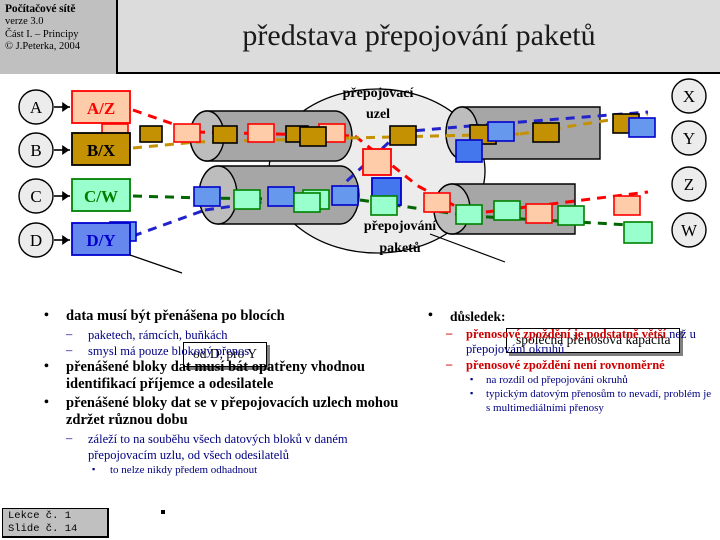 The height and width of the screenshot is (540, 720). I want to click on endpoint-d-label: D, so click(36, 240).